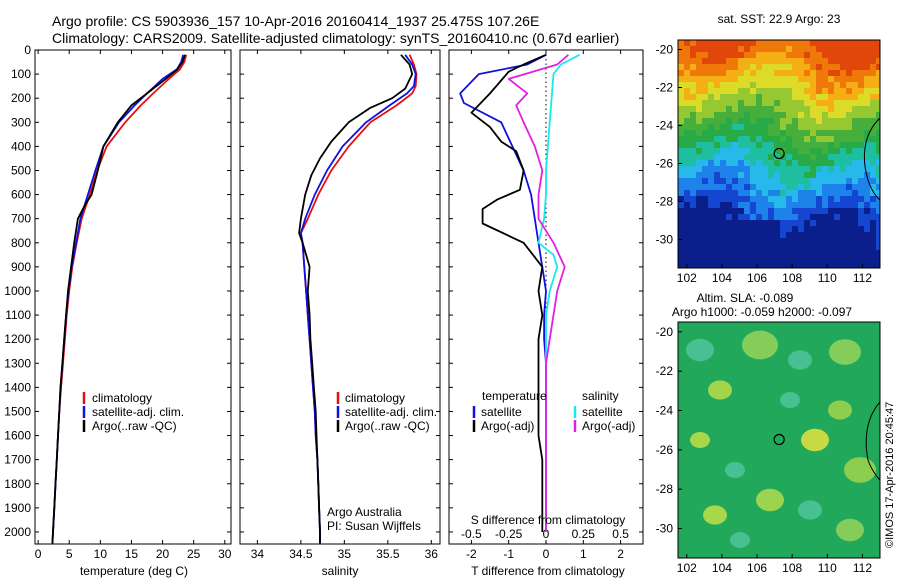 Image resolution: width=900 pixels, height=580 pixels. I want to click on series-line-temperature-argo-adj-, so click(508, 292).